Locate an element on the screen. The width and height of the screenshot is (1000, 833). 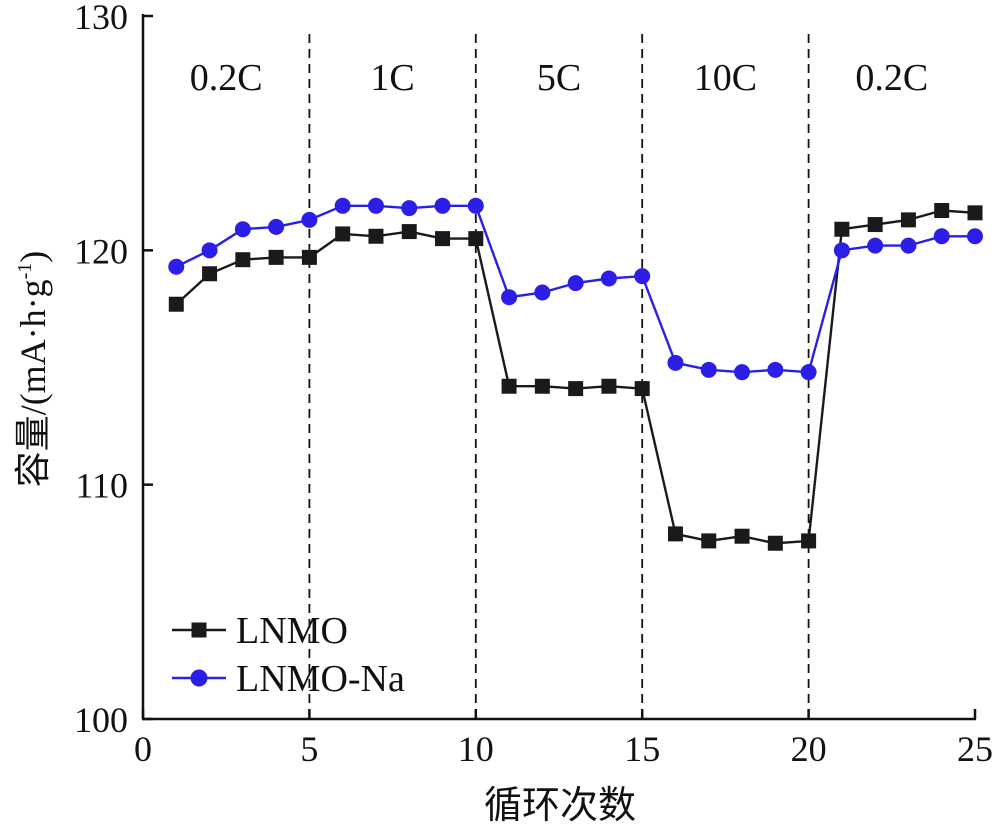
x-tick-label: 15 is located at coordinates (642, 749).